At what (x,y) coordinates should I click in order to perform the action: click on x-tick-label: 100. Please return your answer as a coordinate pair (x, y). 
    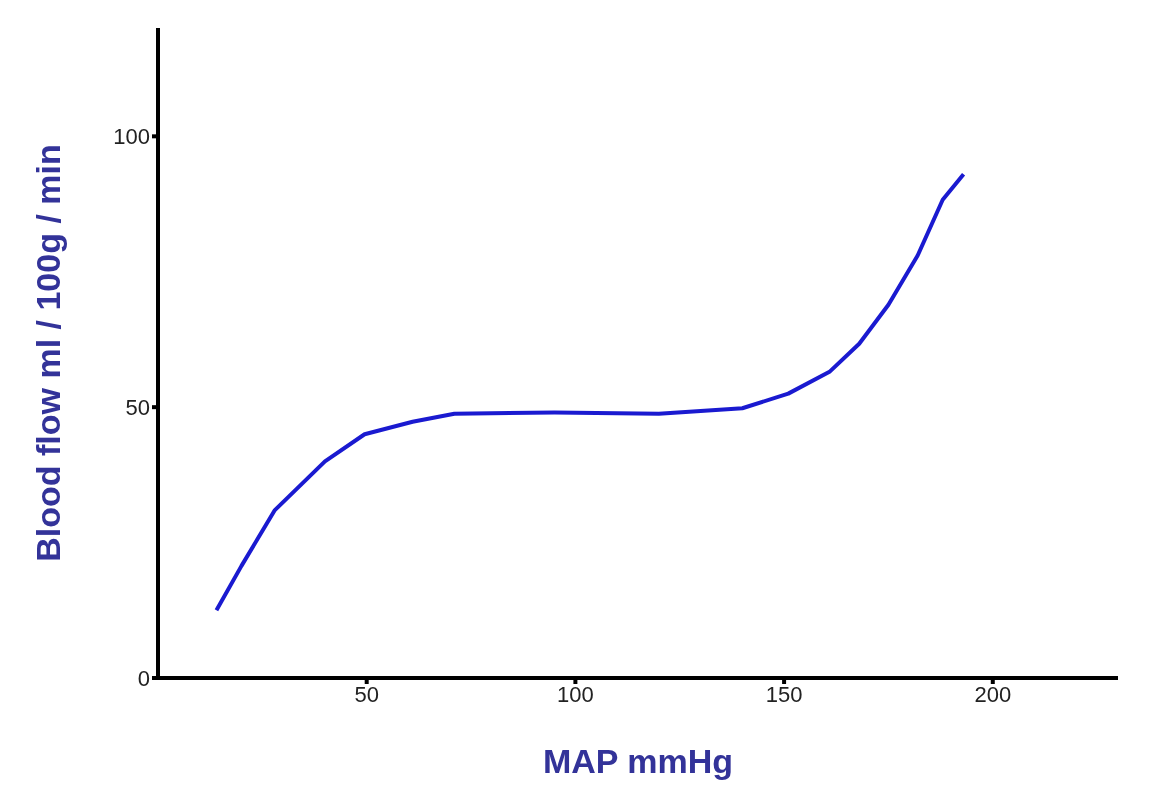
    Looking at the image, I should click on (575, 694).